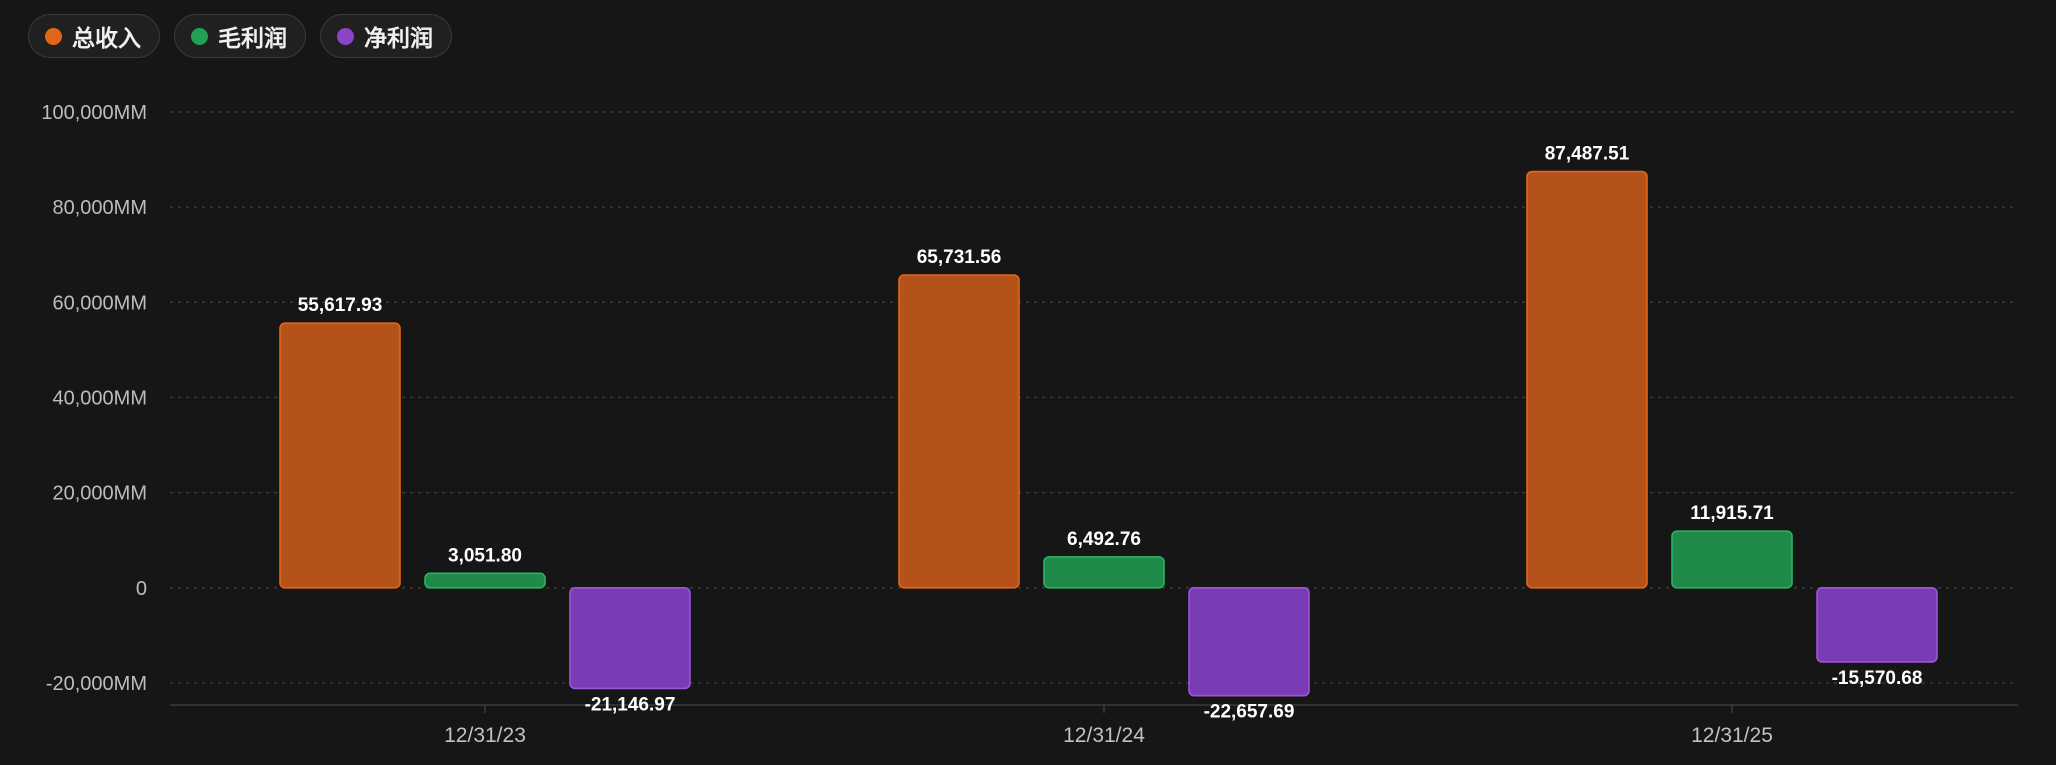  What do you see at coordinates (1104, 539) in the screenshot?
I see `data-label-gross-profit: 6,492.76` at bounding box center [1104, 539].